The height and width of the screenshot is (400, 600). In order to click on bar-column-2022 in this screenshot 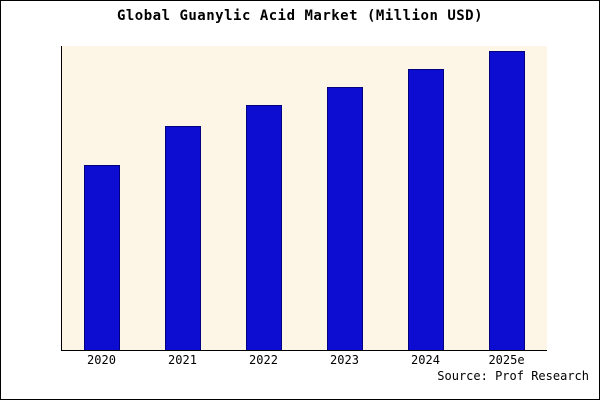, I will do `click(264, 198)`.